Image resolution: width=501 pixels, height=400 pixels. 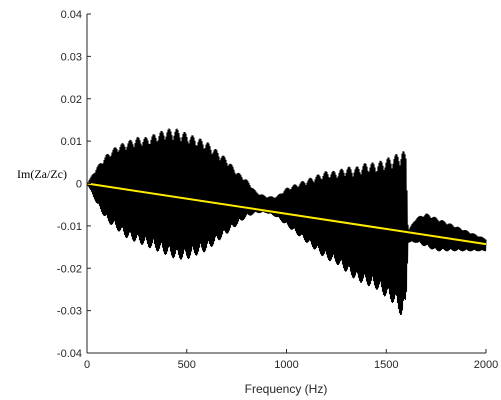 I want to click on y-tick-label: -0.01, so click(x=69, y=227).